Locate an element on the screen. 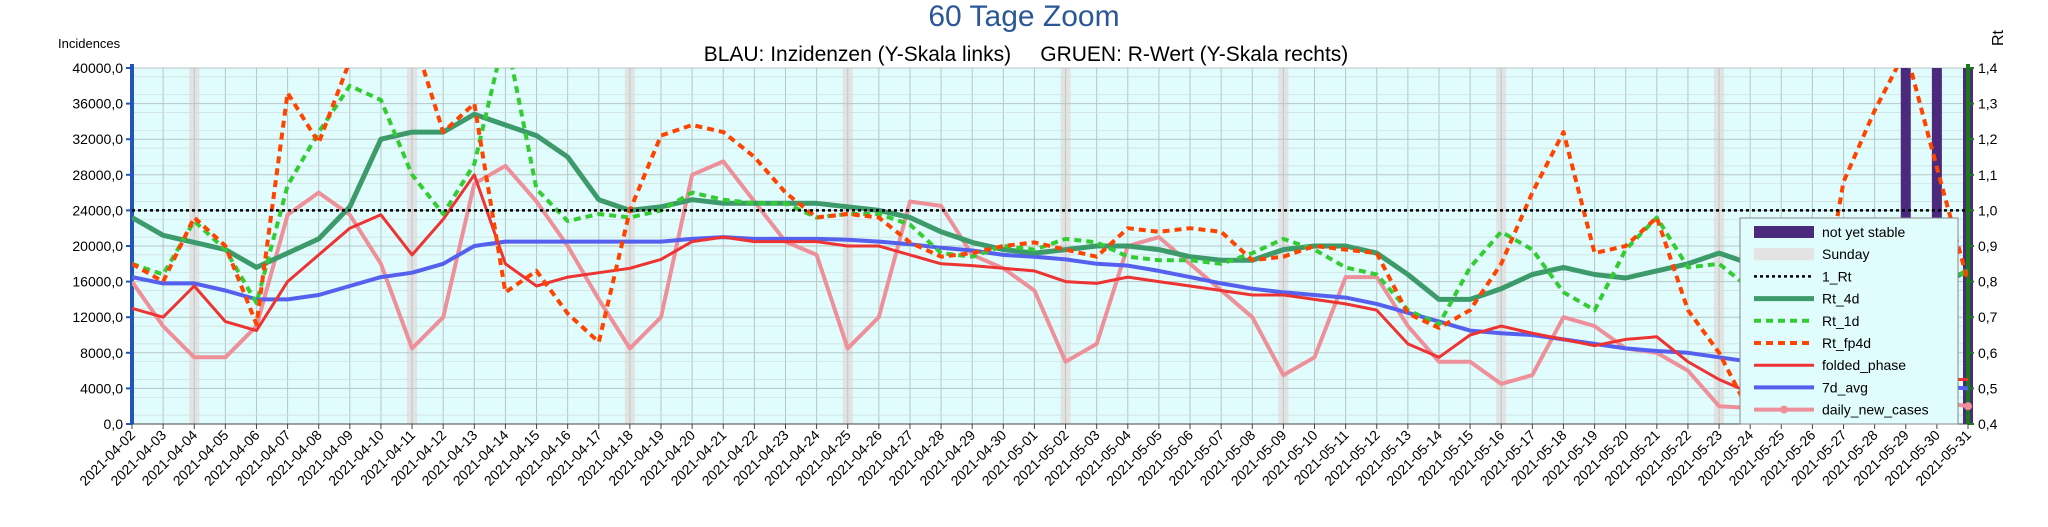 The image size is (2048, 527). left-tick-label: 8000,0 is located at coordinates (101, 353).